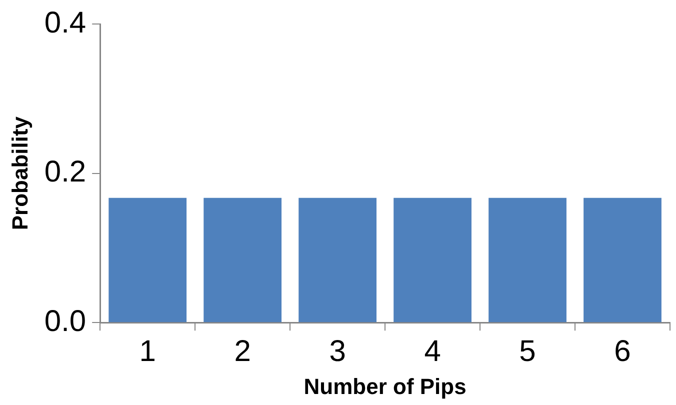 The width and height of the screenshot is (676, 405). What do you see at coordinates (65, 172) in the screenshot?
I see `y-tick-label: 0.2` at bounding box center [65, 172].